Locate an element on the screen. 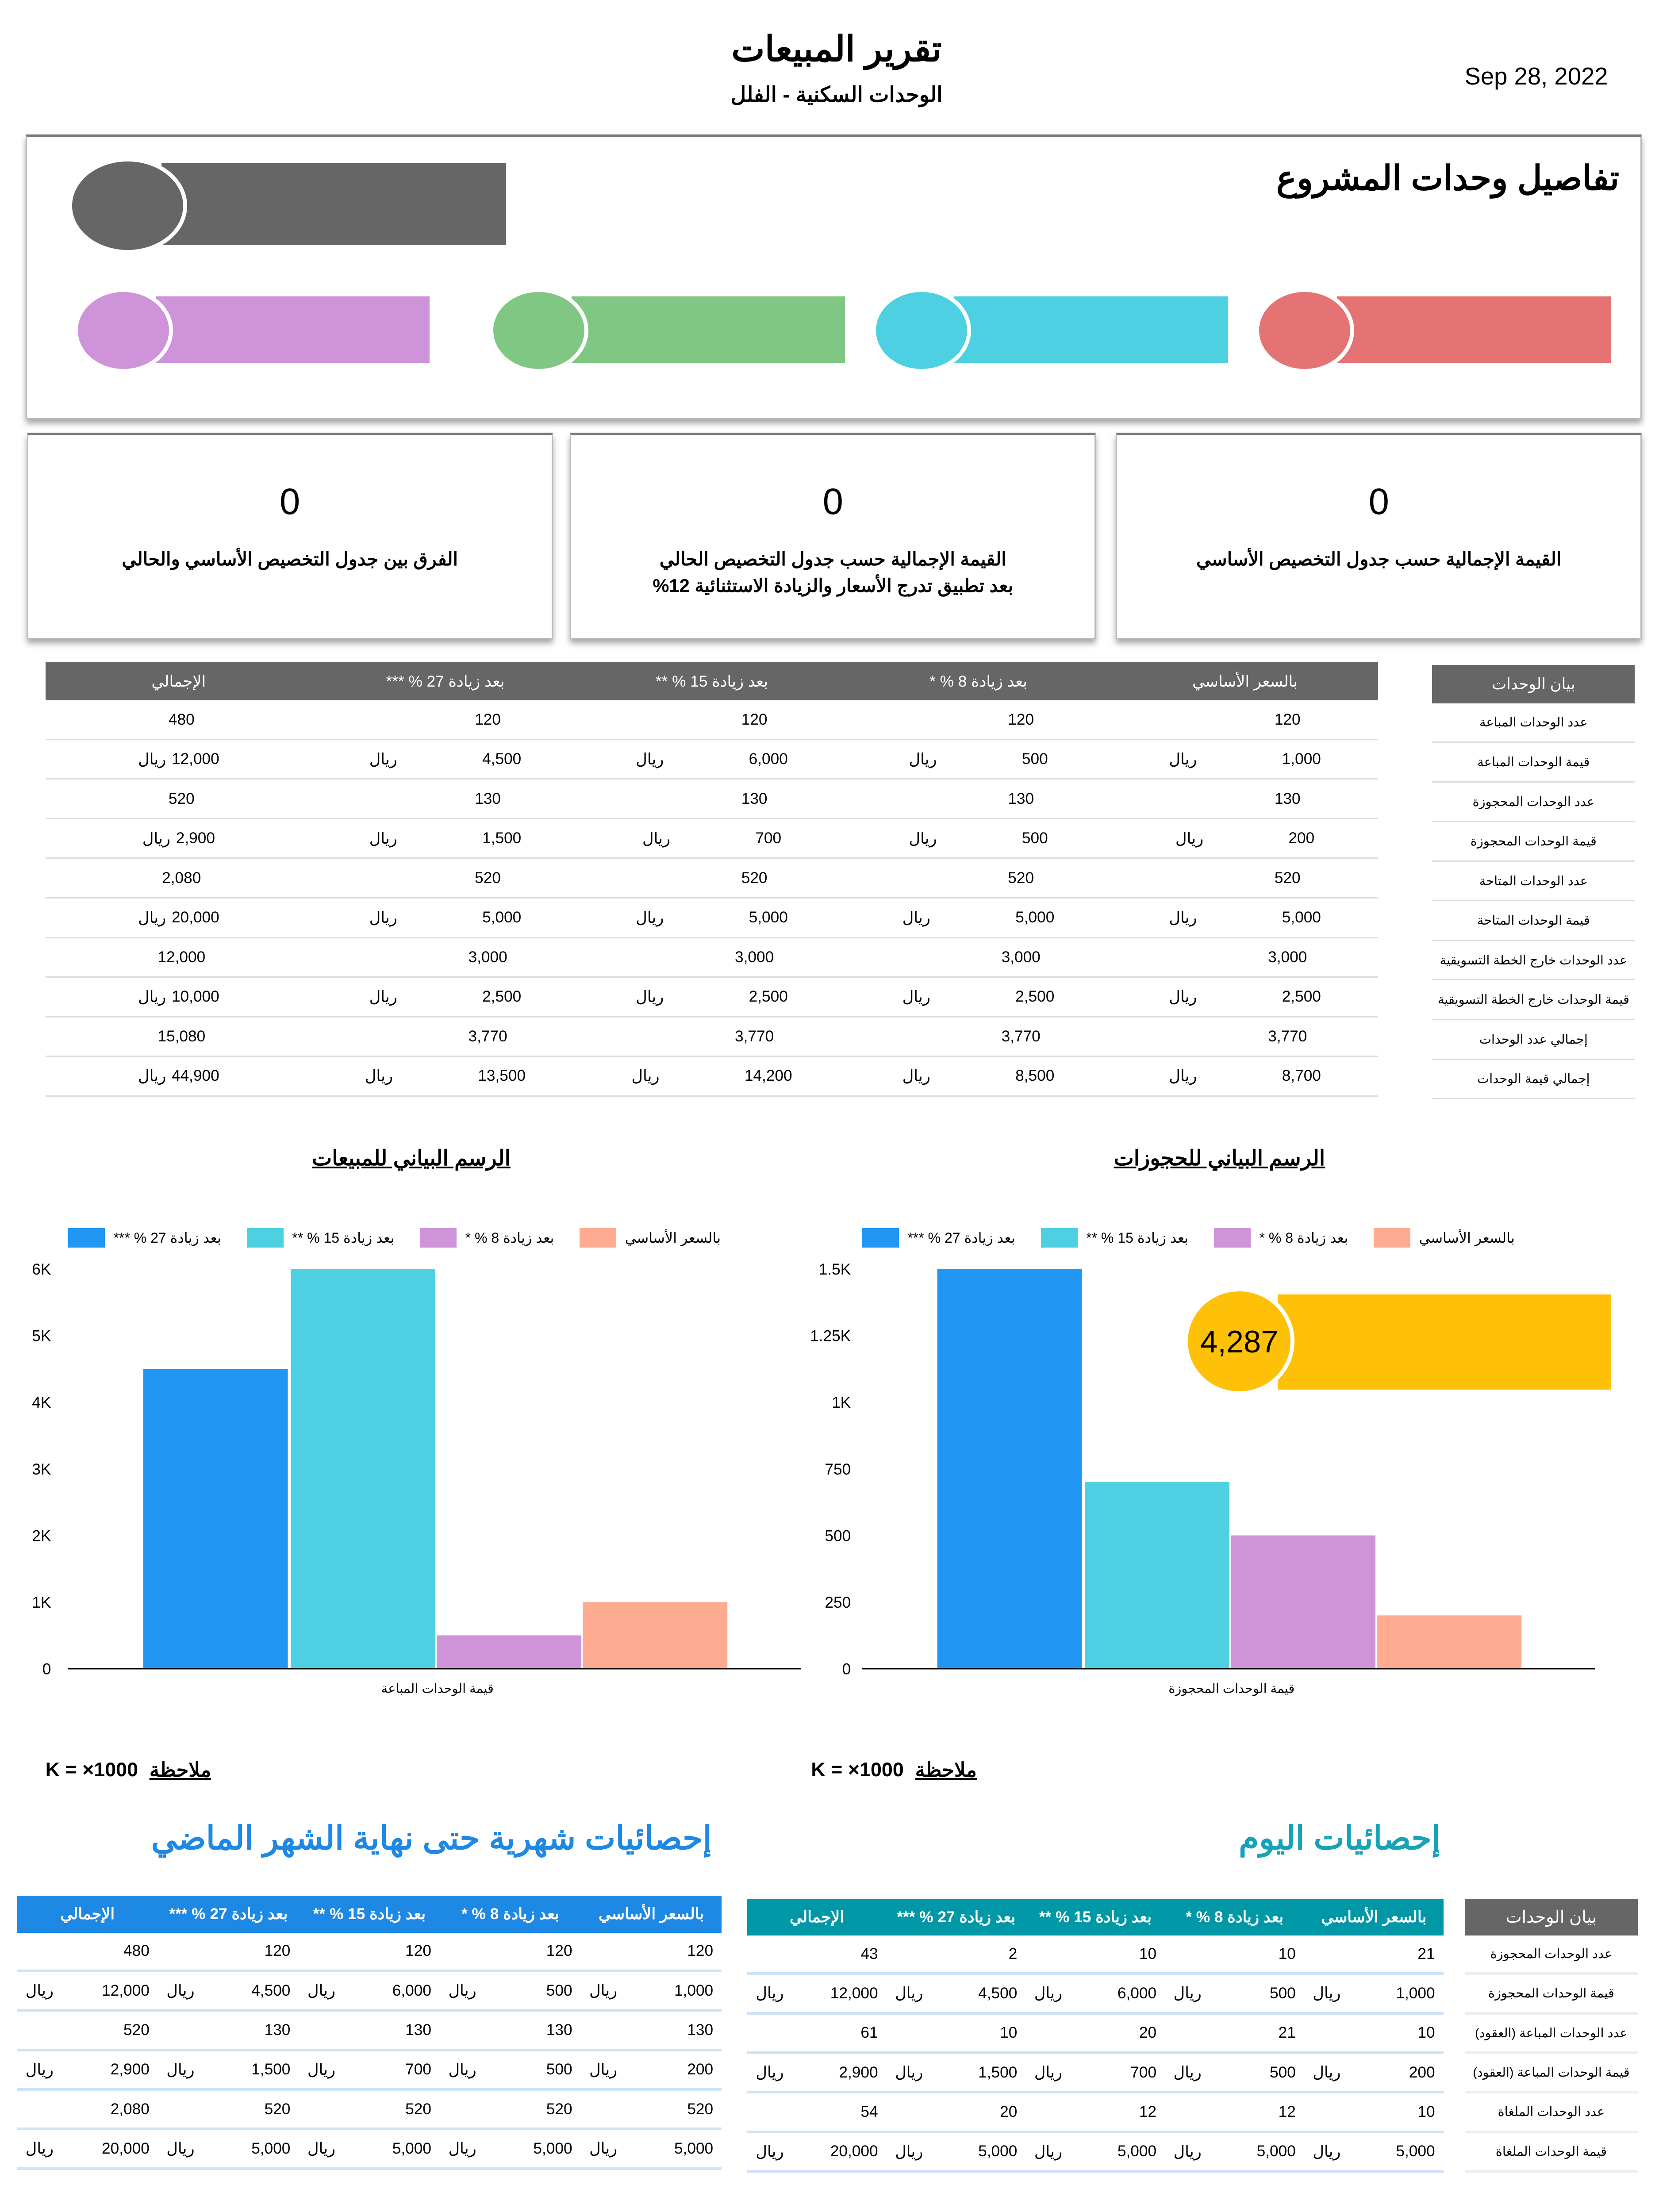 This screenshot has width=1659, height=2212. table-cell: 12,000 ريال is located at coordinates (817, 1995).